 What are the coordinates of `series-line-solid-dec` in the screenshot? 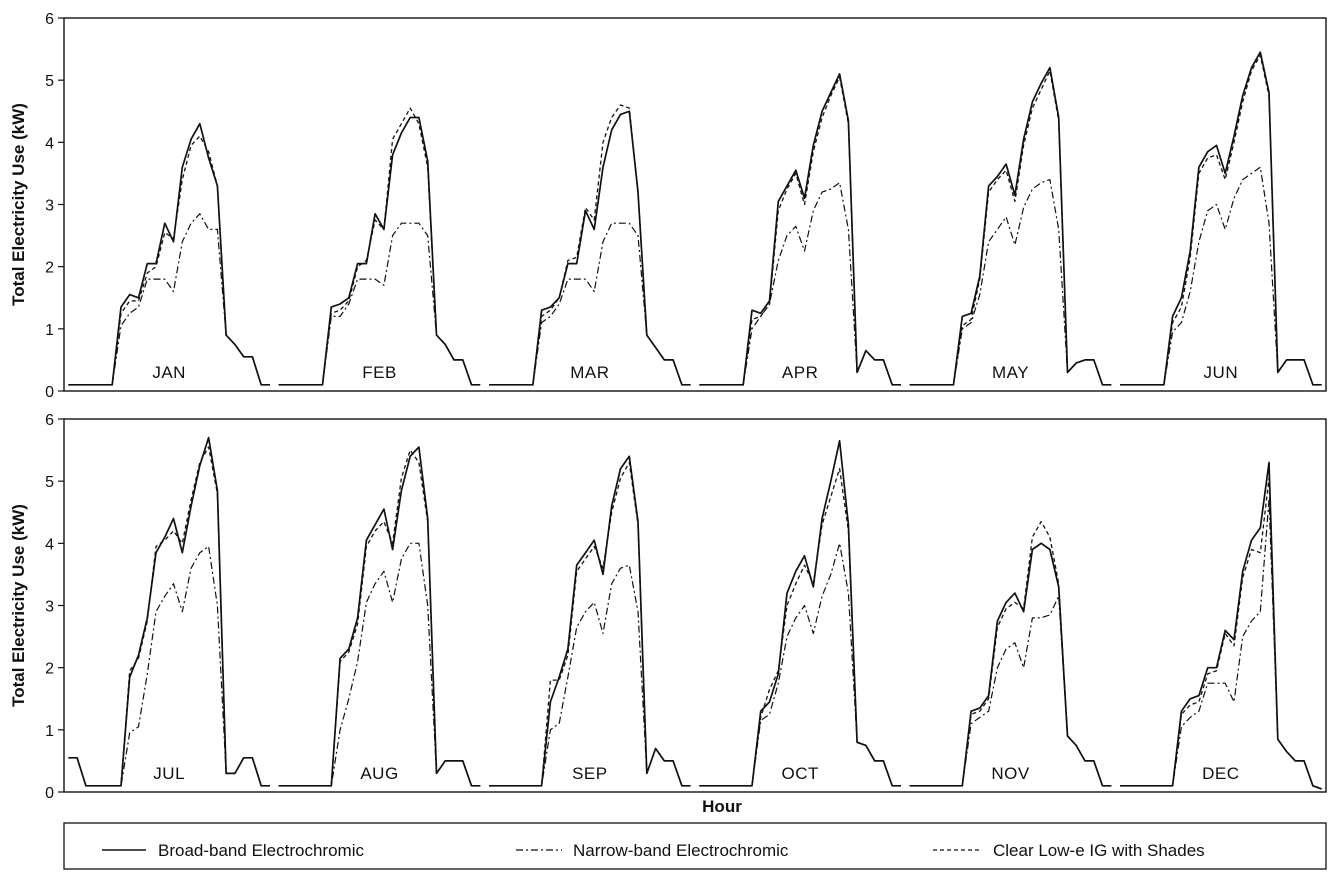 It's located at (1221, 625).